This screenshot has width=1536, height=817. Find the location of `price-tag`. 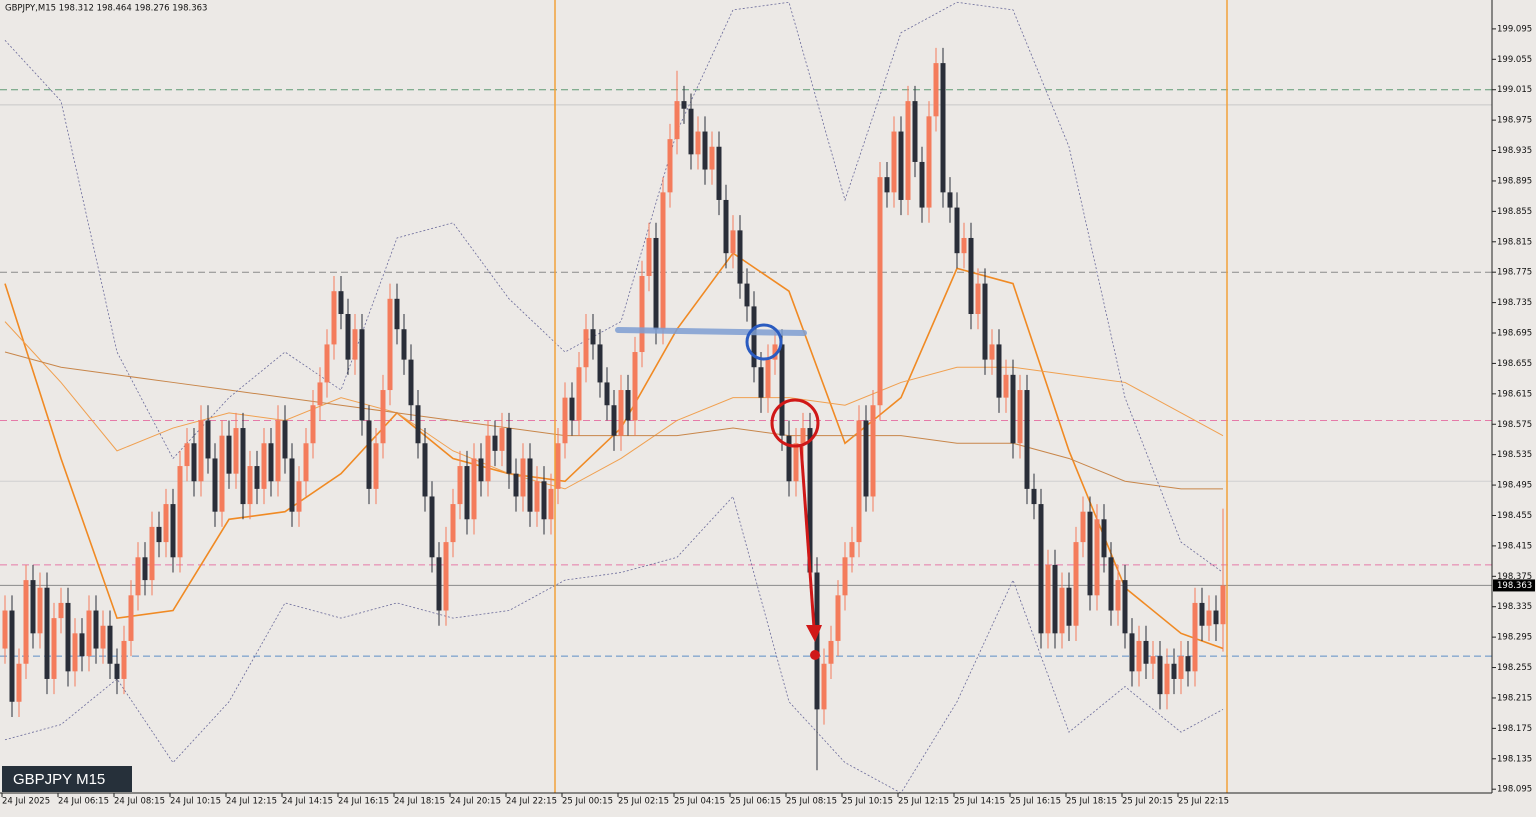

price-tag is located at coordinates (1514, 585).